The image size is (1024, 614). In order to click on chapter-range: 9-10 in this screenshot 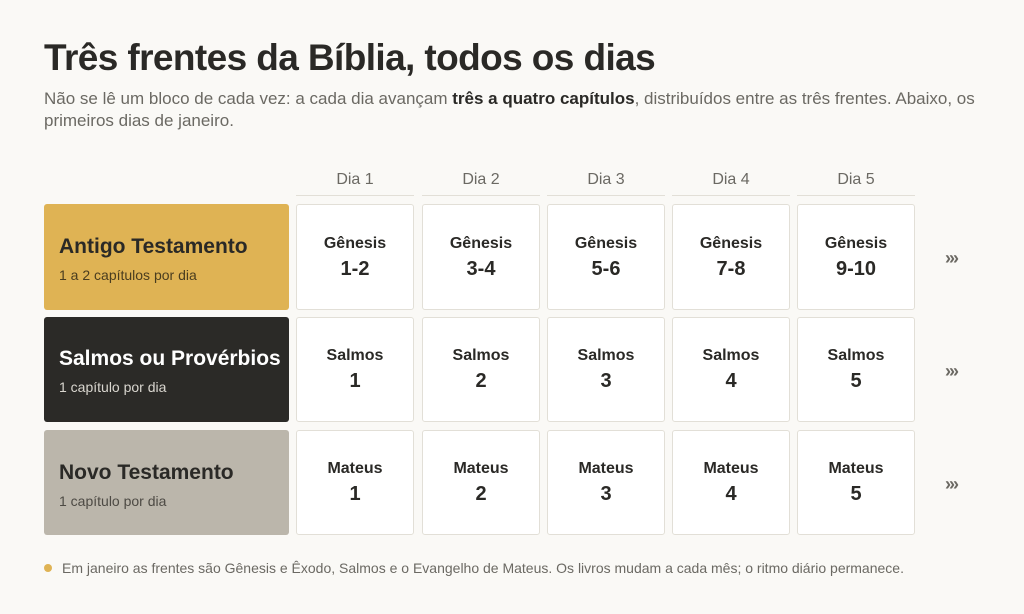, I will do `click(856, 269)`.